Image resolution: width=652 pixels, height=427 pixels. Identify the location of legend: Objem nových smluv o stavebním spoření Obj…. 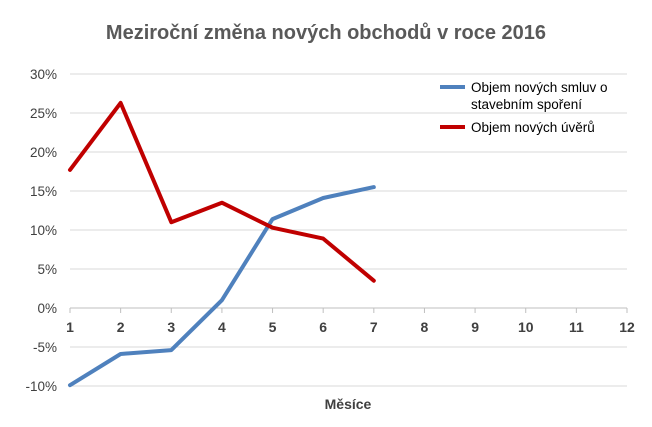
(524, 107).